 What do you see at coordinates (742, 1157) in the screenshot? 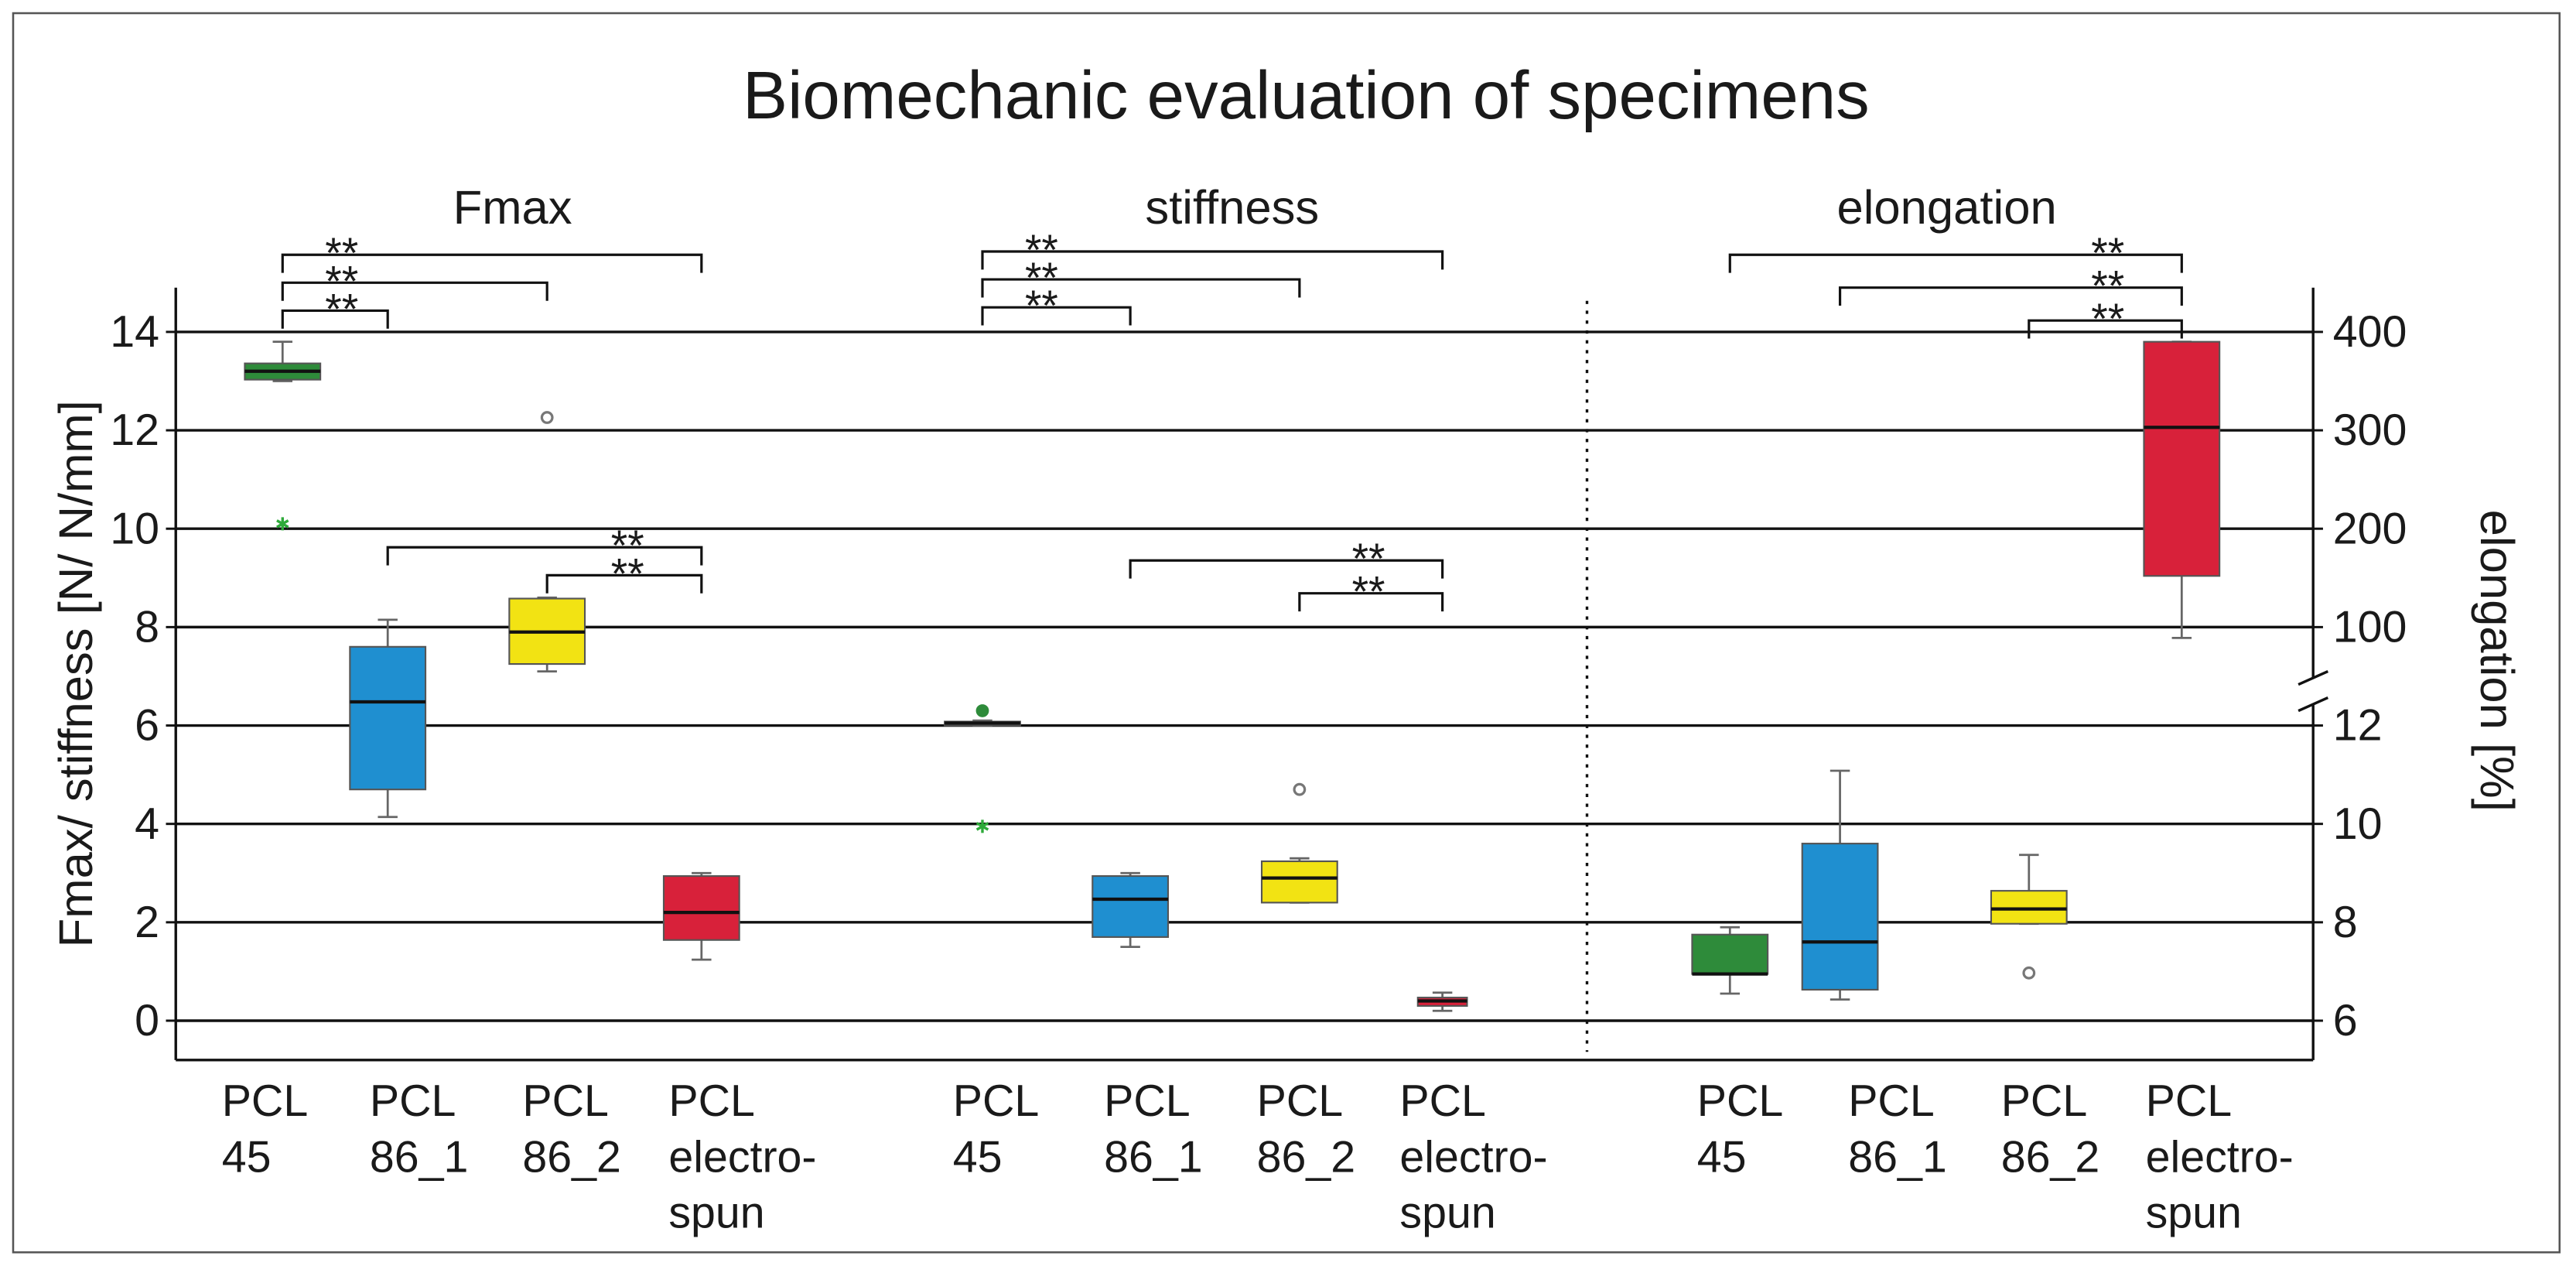
I see `x-tick-label: electro-` at bounding box center [742, 1157].